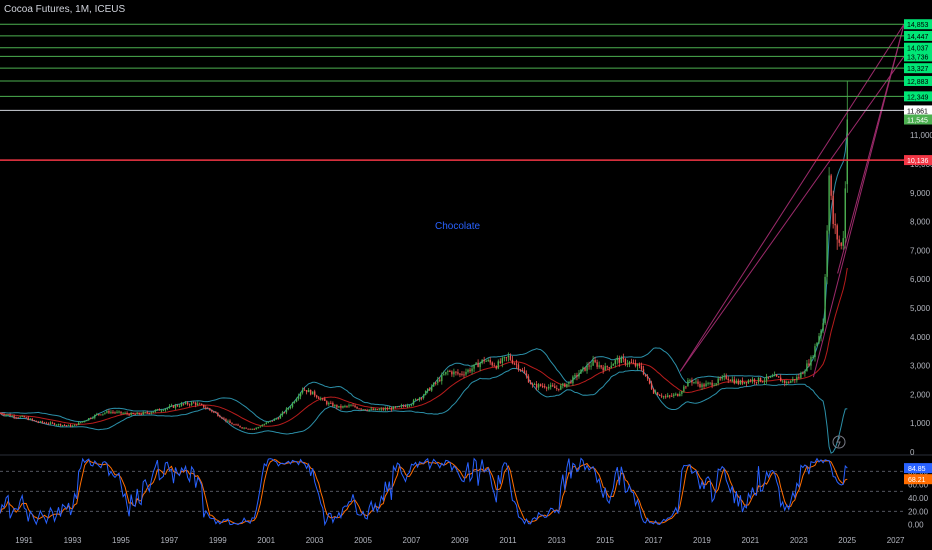 This screenshot has width=932, height=550. Describe the element at coordinates (838, 442) in the screenshot. I see `lightning-icon` at that location.